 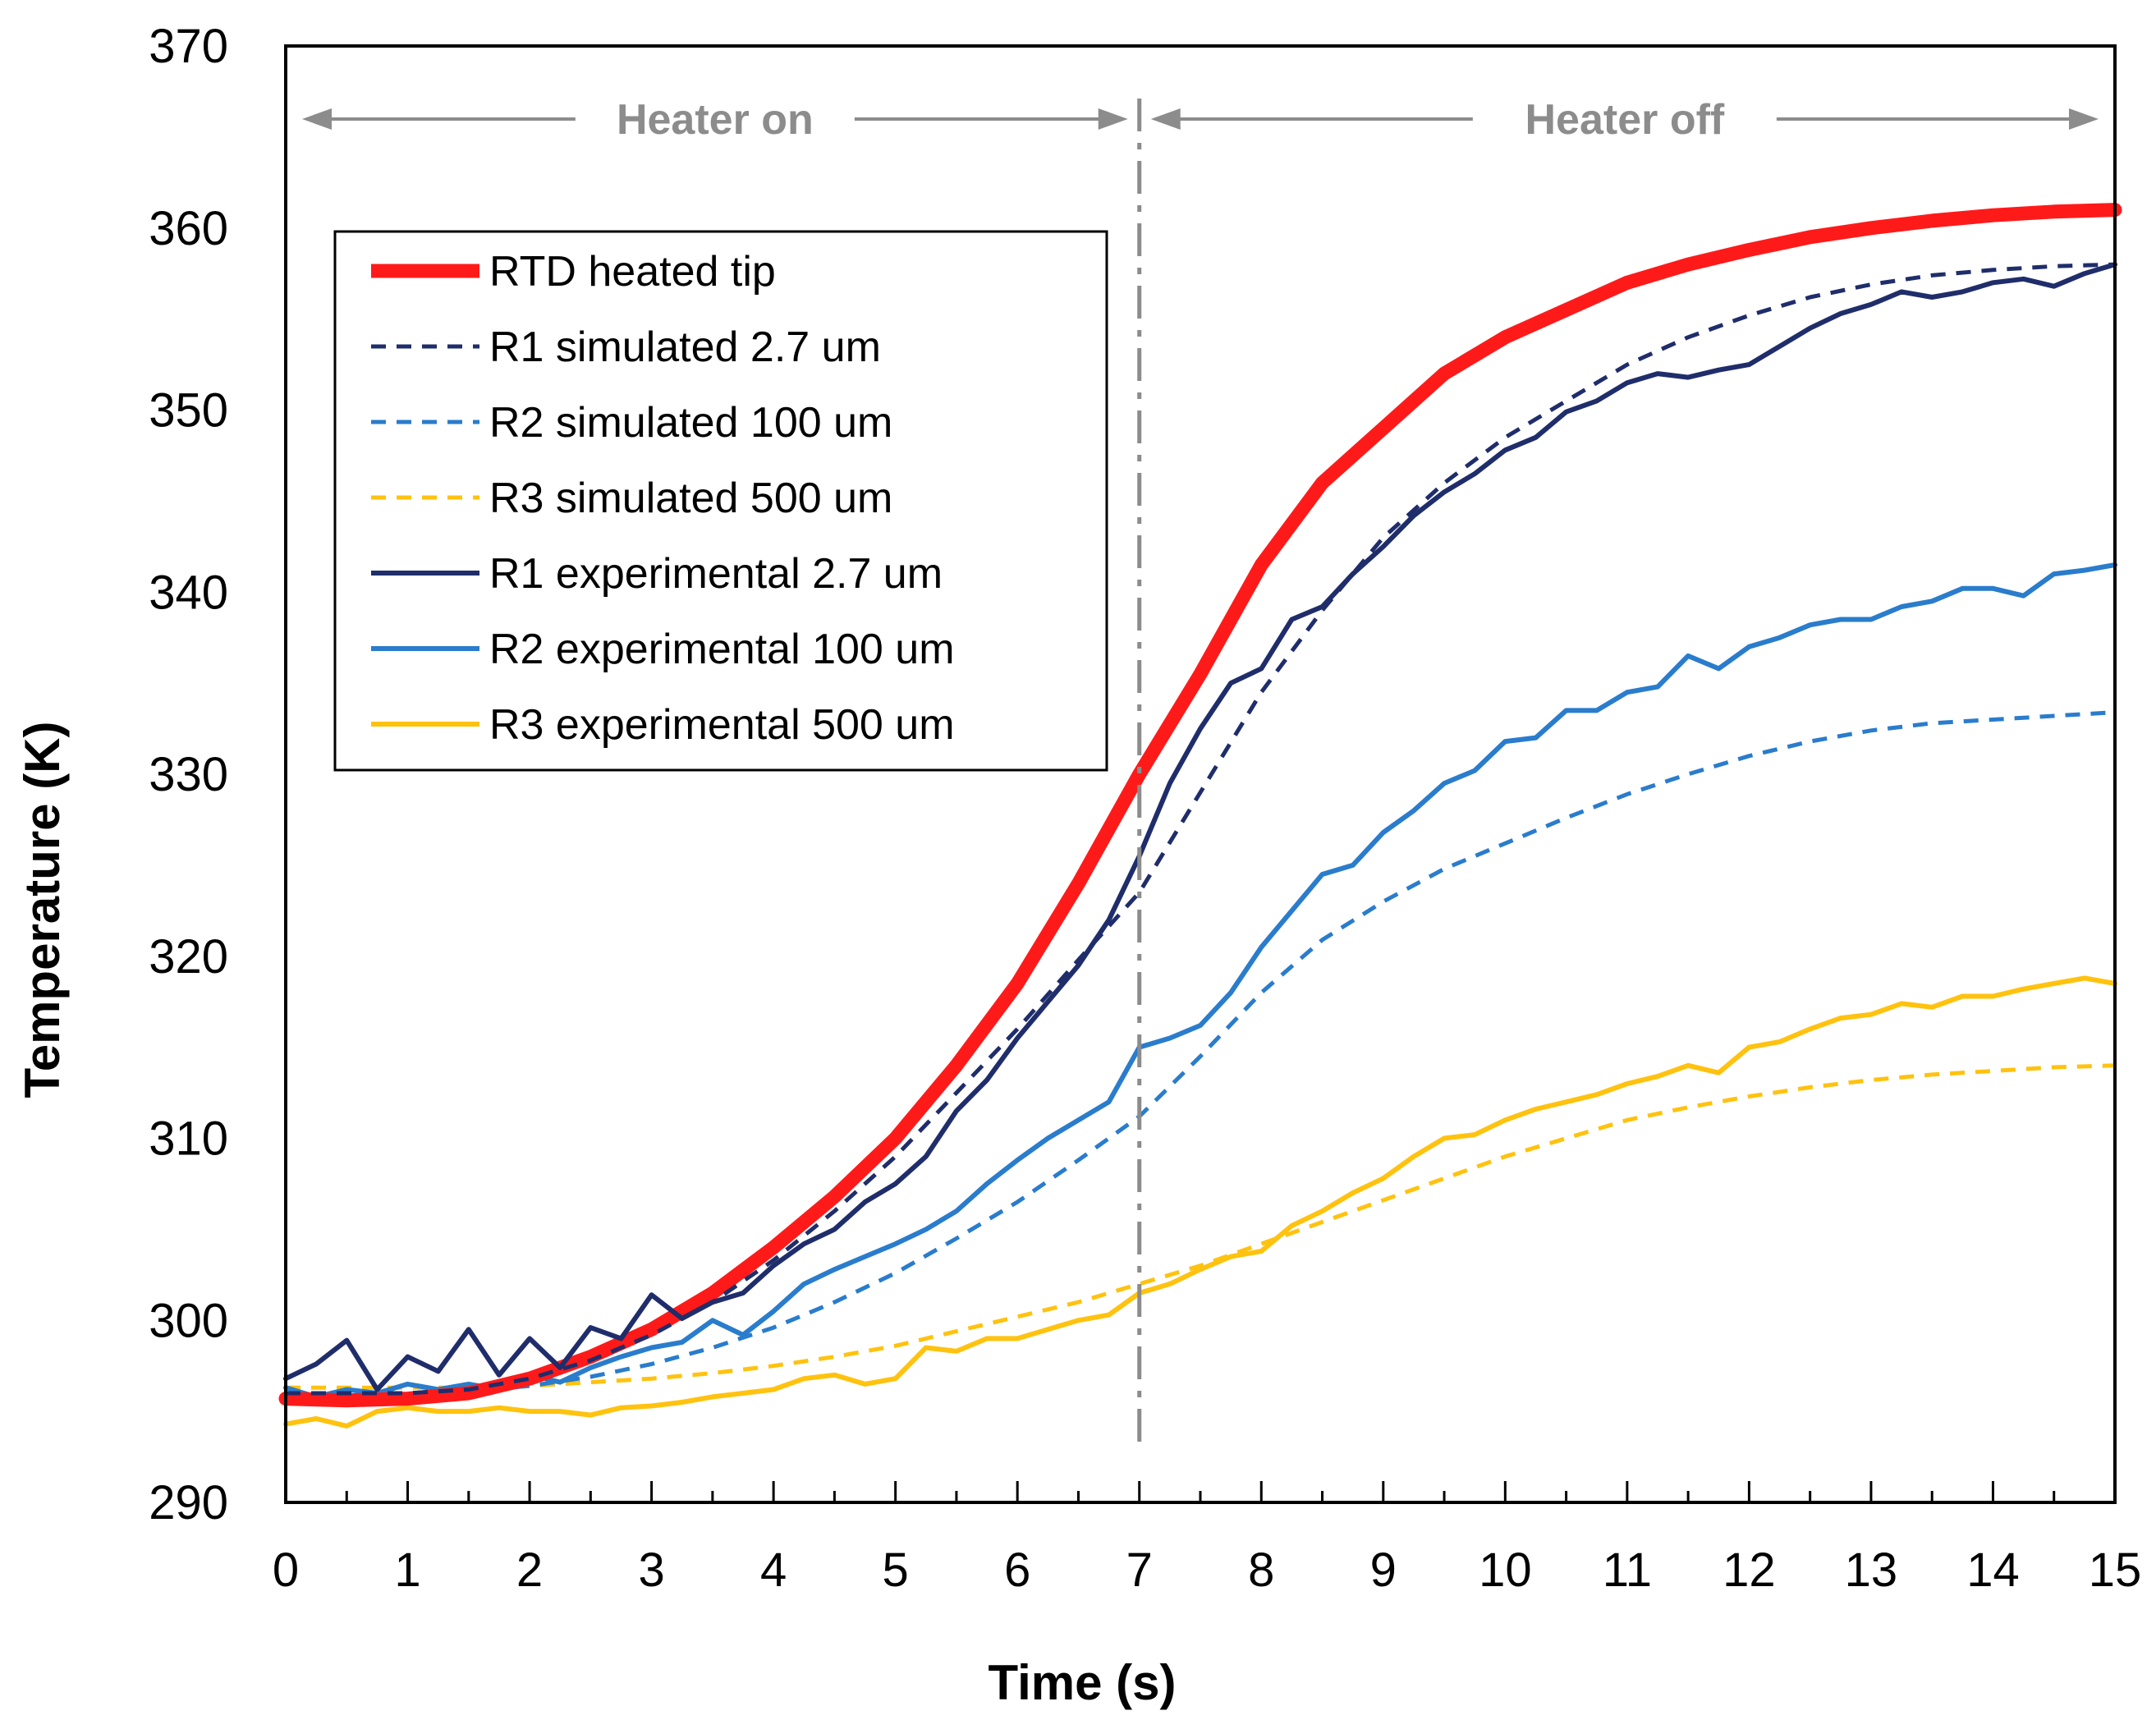 What do you see at coordinates (1261, 1570) in the screenshot?
I see `x-tick-label: 8` at bounding box center [1261, 1570].